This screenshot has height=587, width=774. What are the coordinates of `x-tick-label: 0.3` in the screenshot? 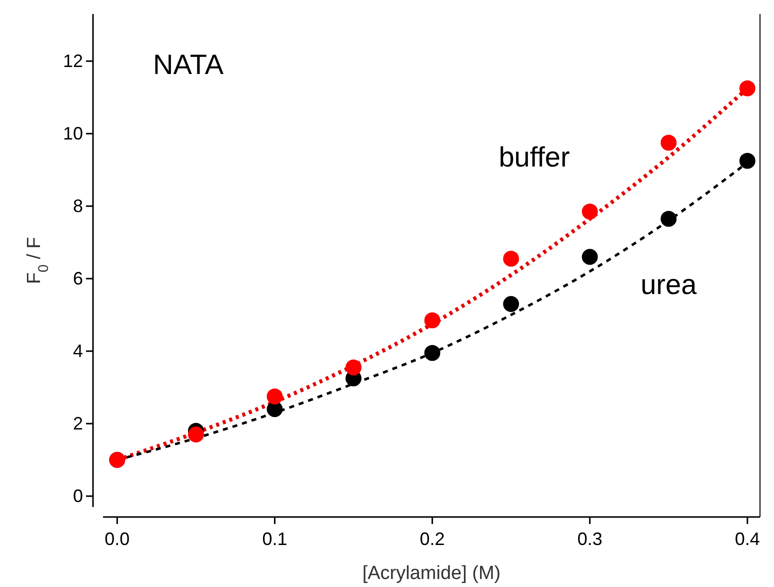 It's located at (589, 539).